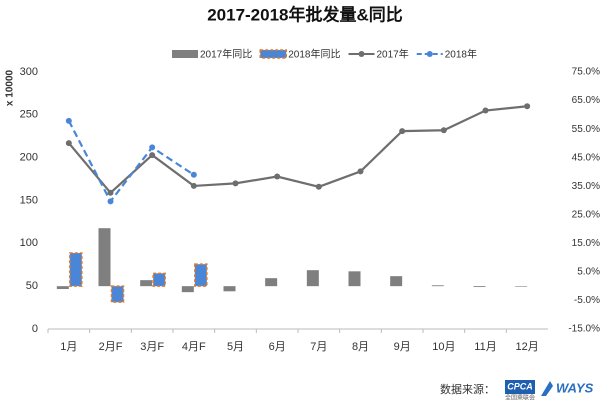  I want to click on y2-tick-label: -5.0%, so click(587, 300).